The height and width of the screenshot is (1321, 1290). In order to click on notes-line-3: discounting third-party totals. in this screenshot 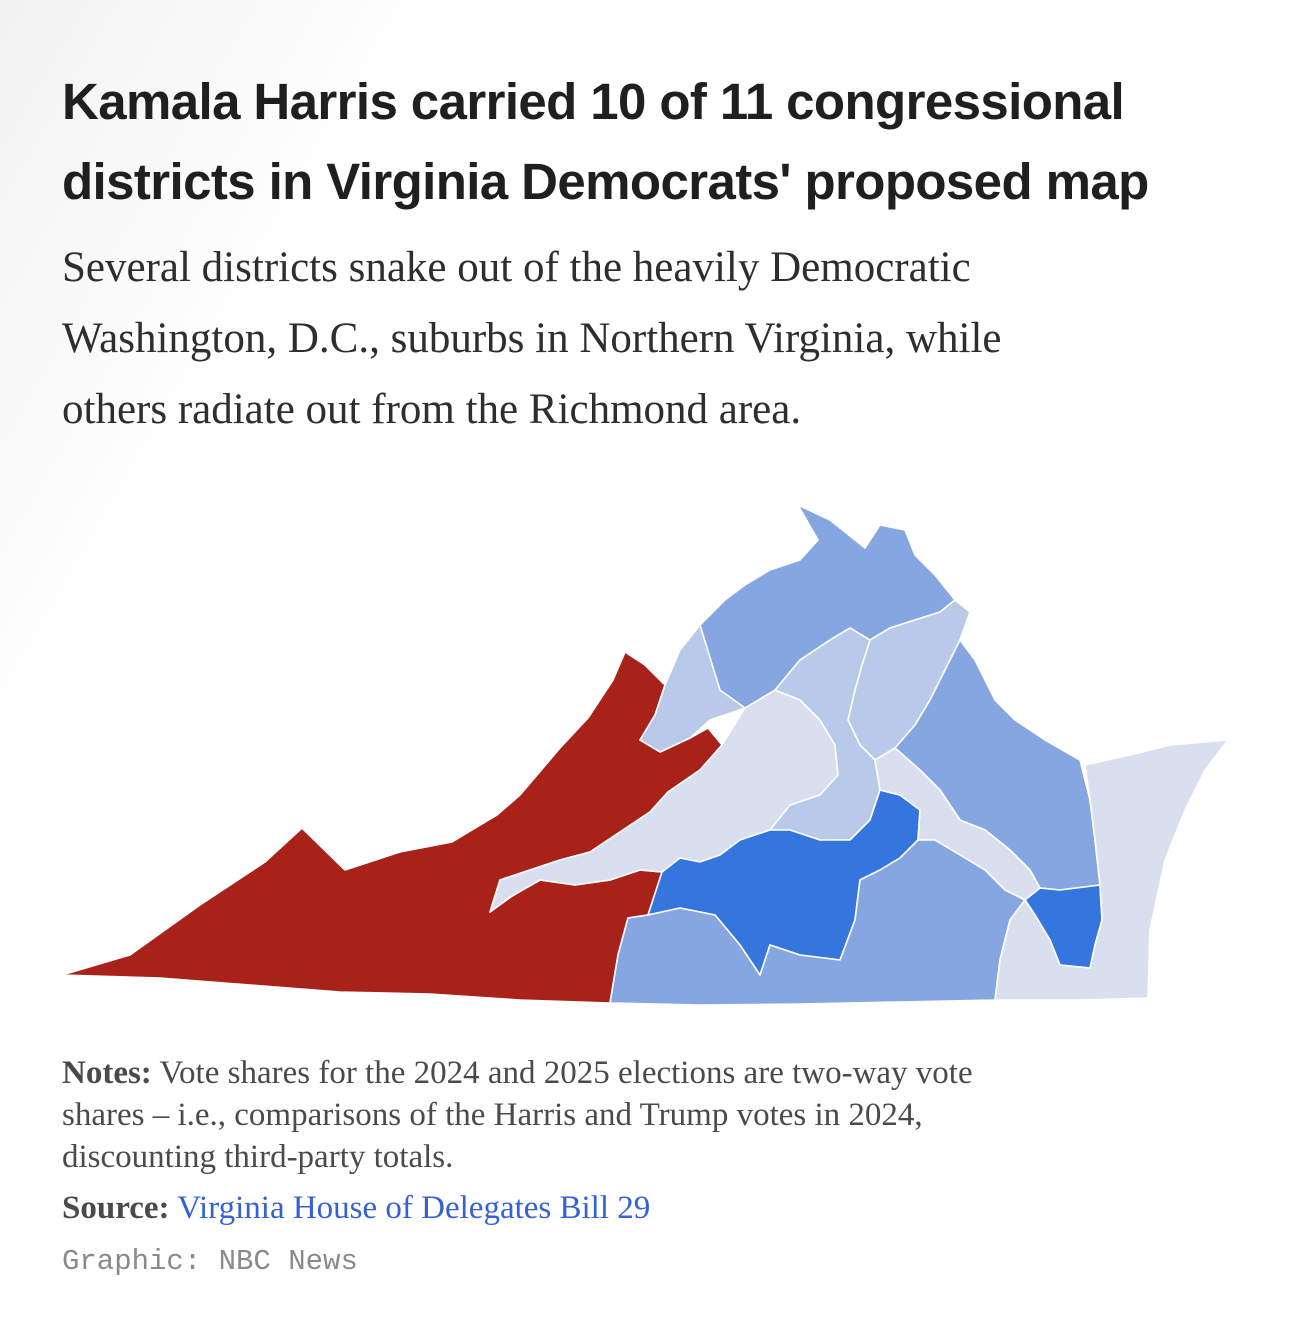, I will do `click(258, 1157)`.